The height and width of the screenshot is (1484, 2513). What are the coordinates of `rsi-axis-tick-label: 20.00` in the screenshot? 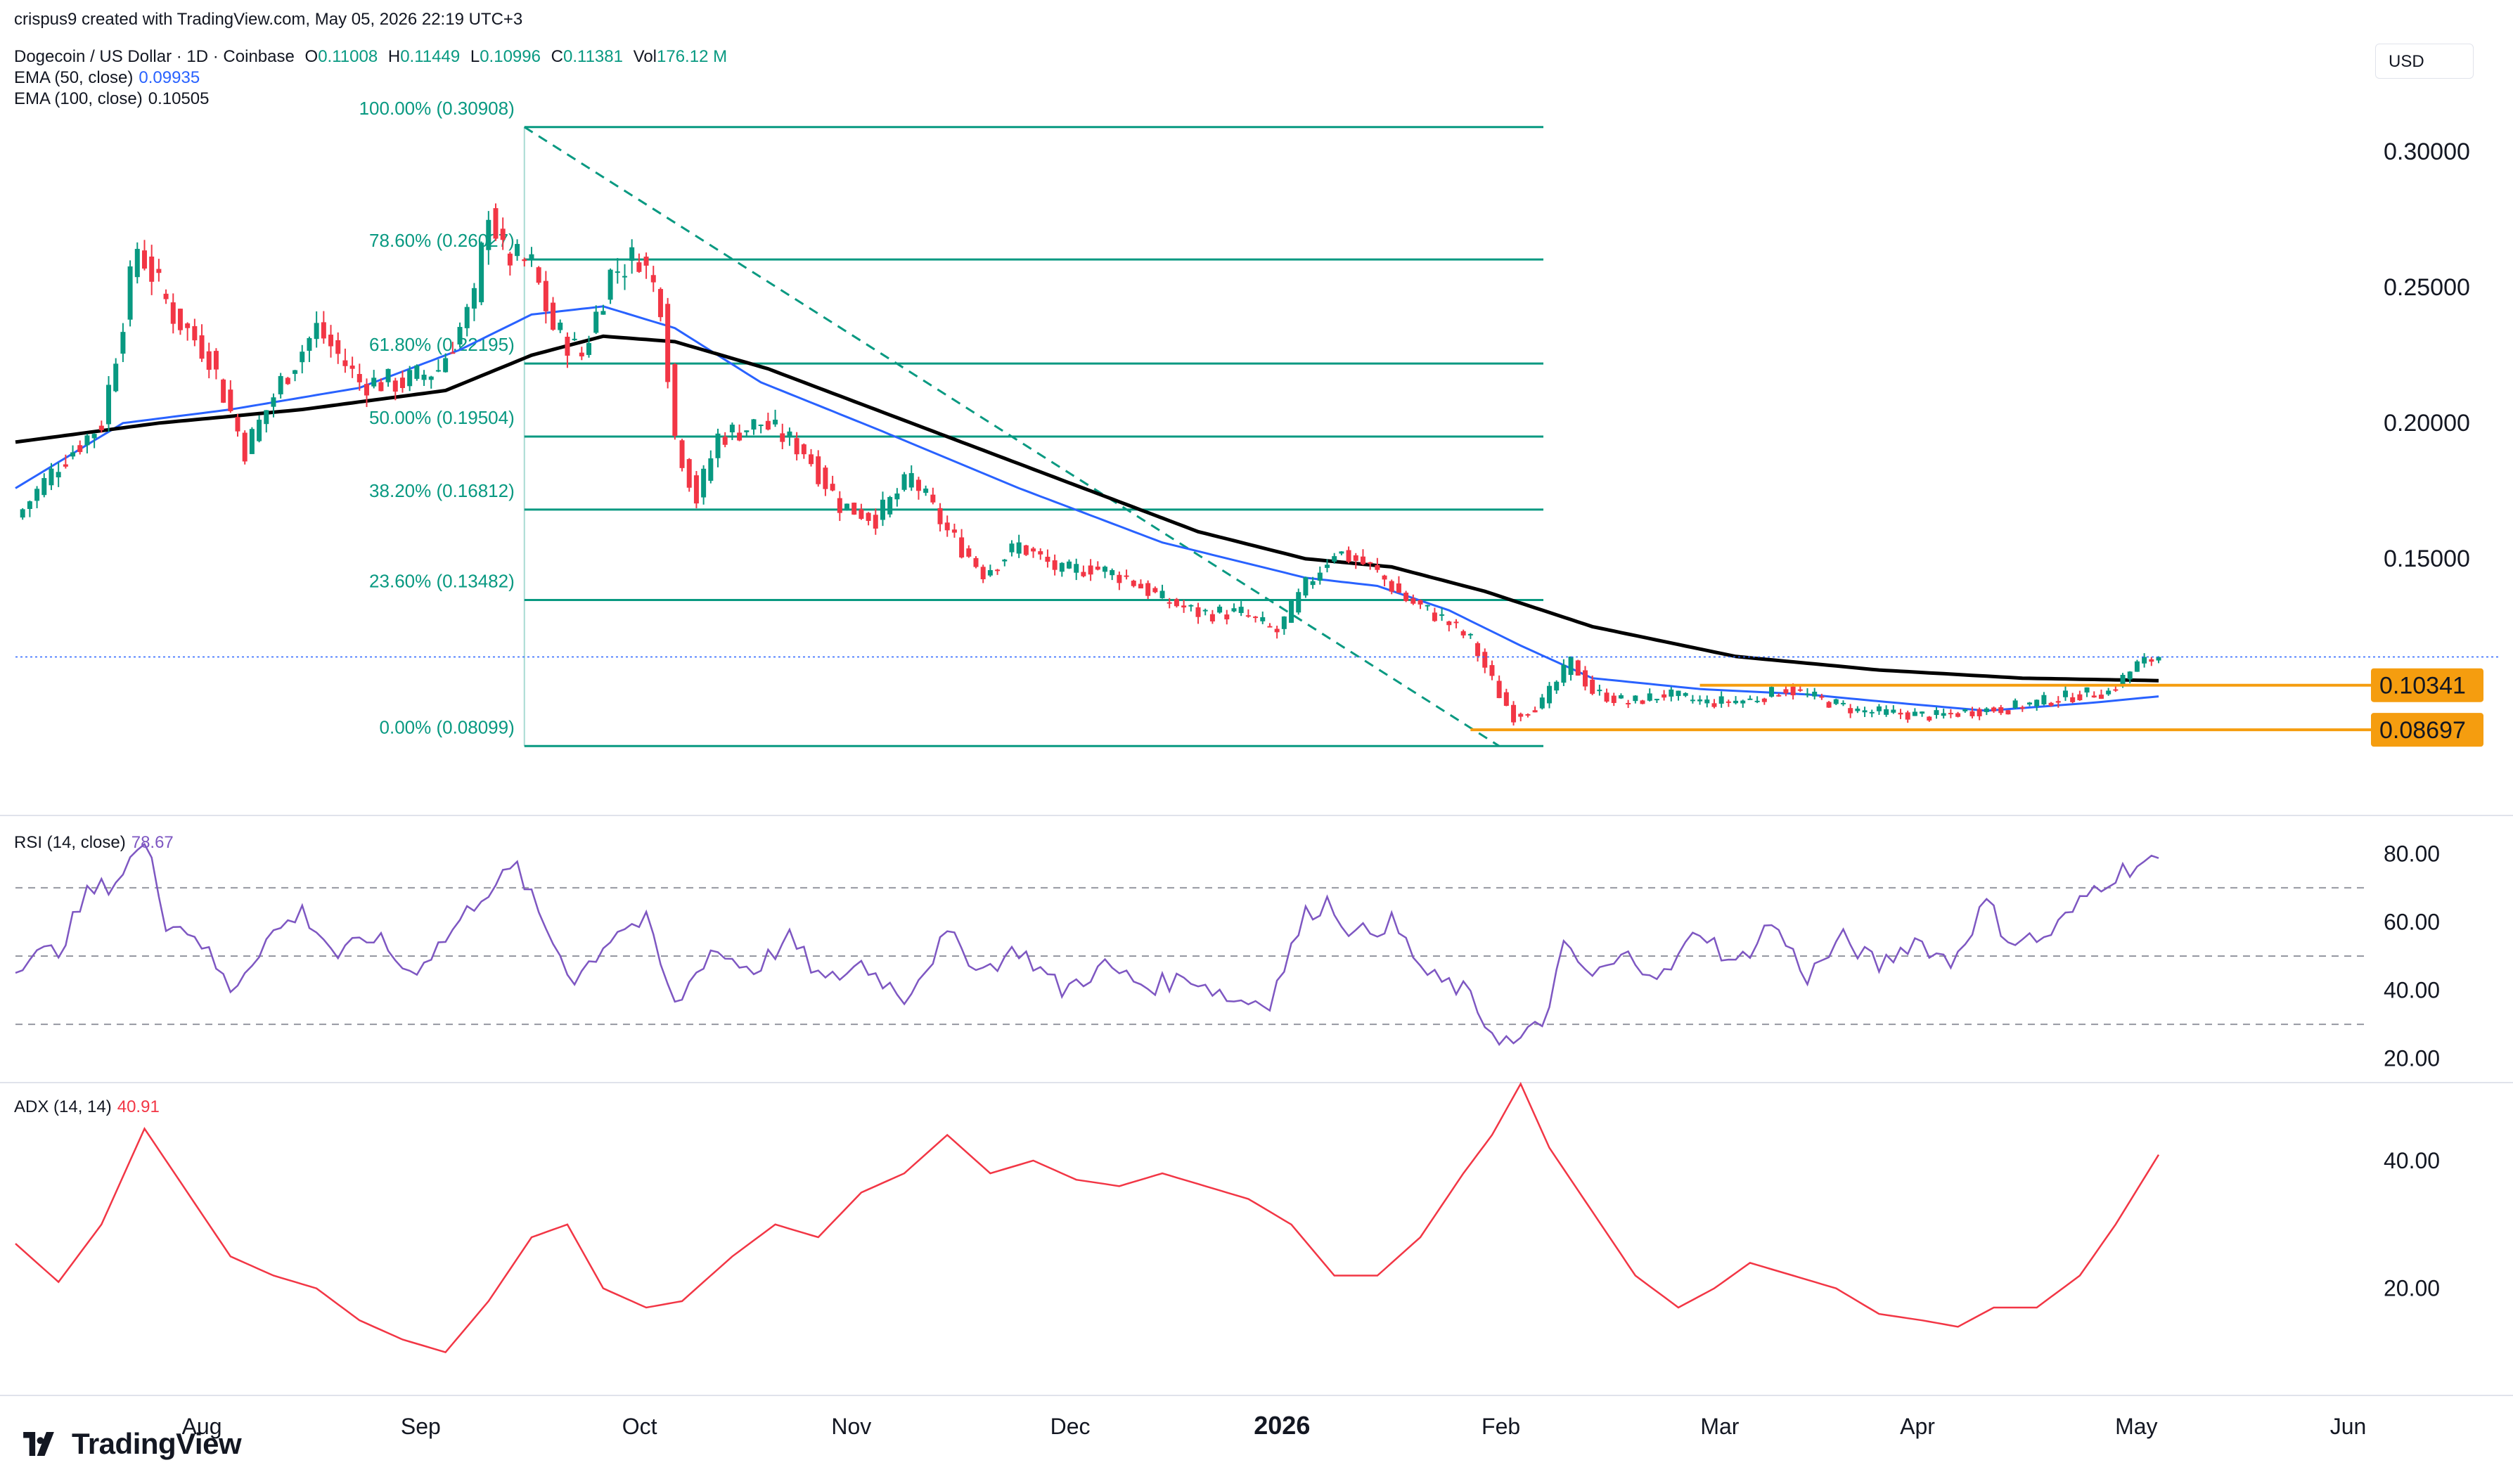 It's located at (2412, 1058).